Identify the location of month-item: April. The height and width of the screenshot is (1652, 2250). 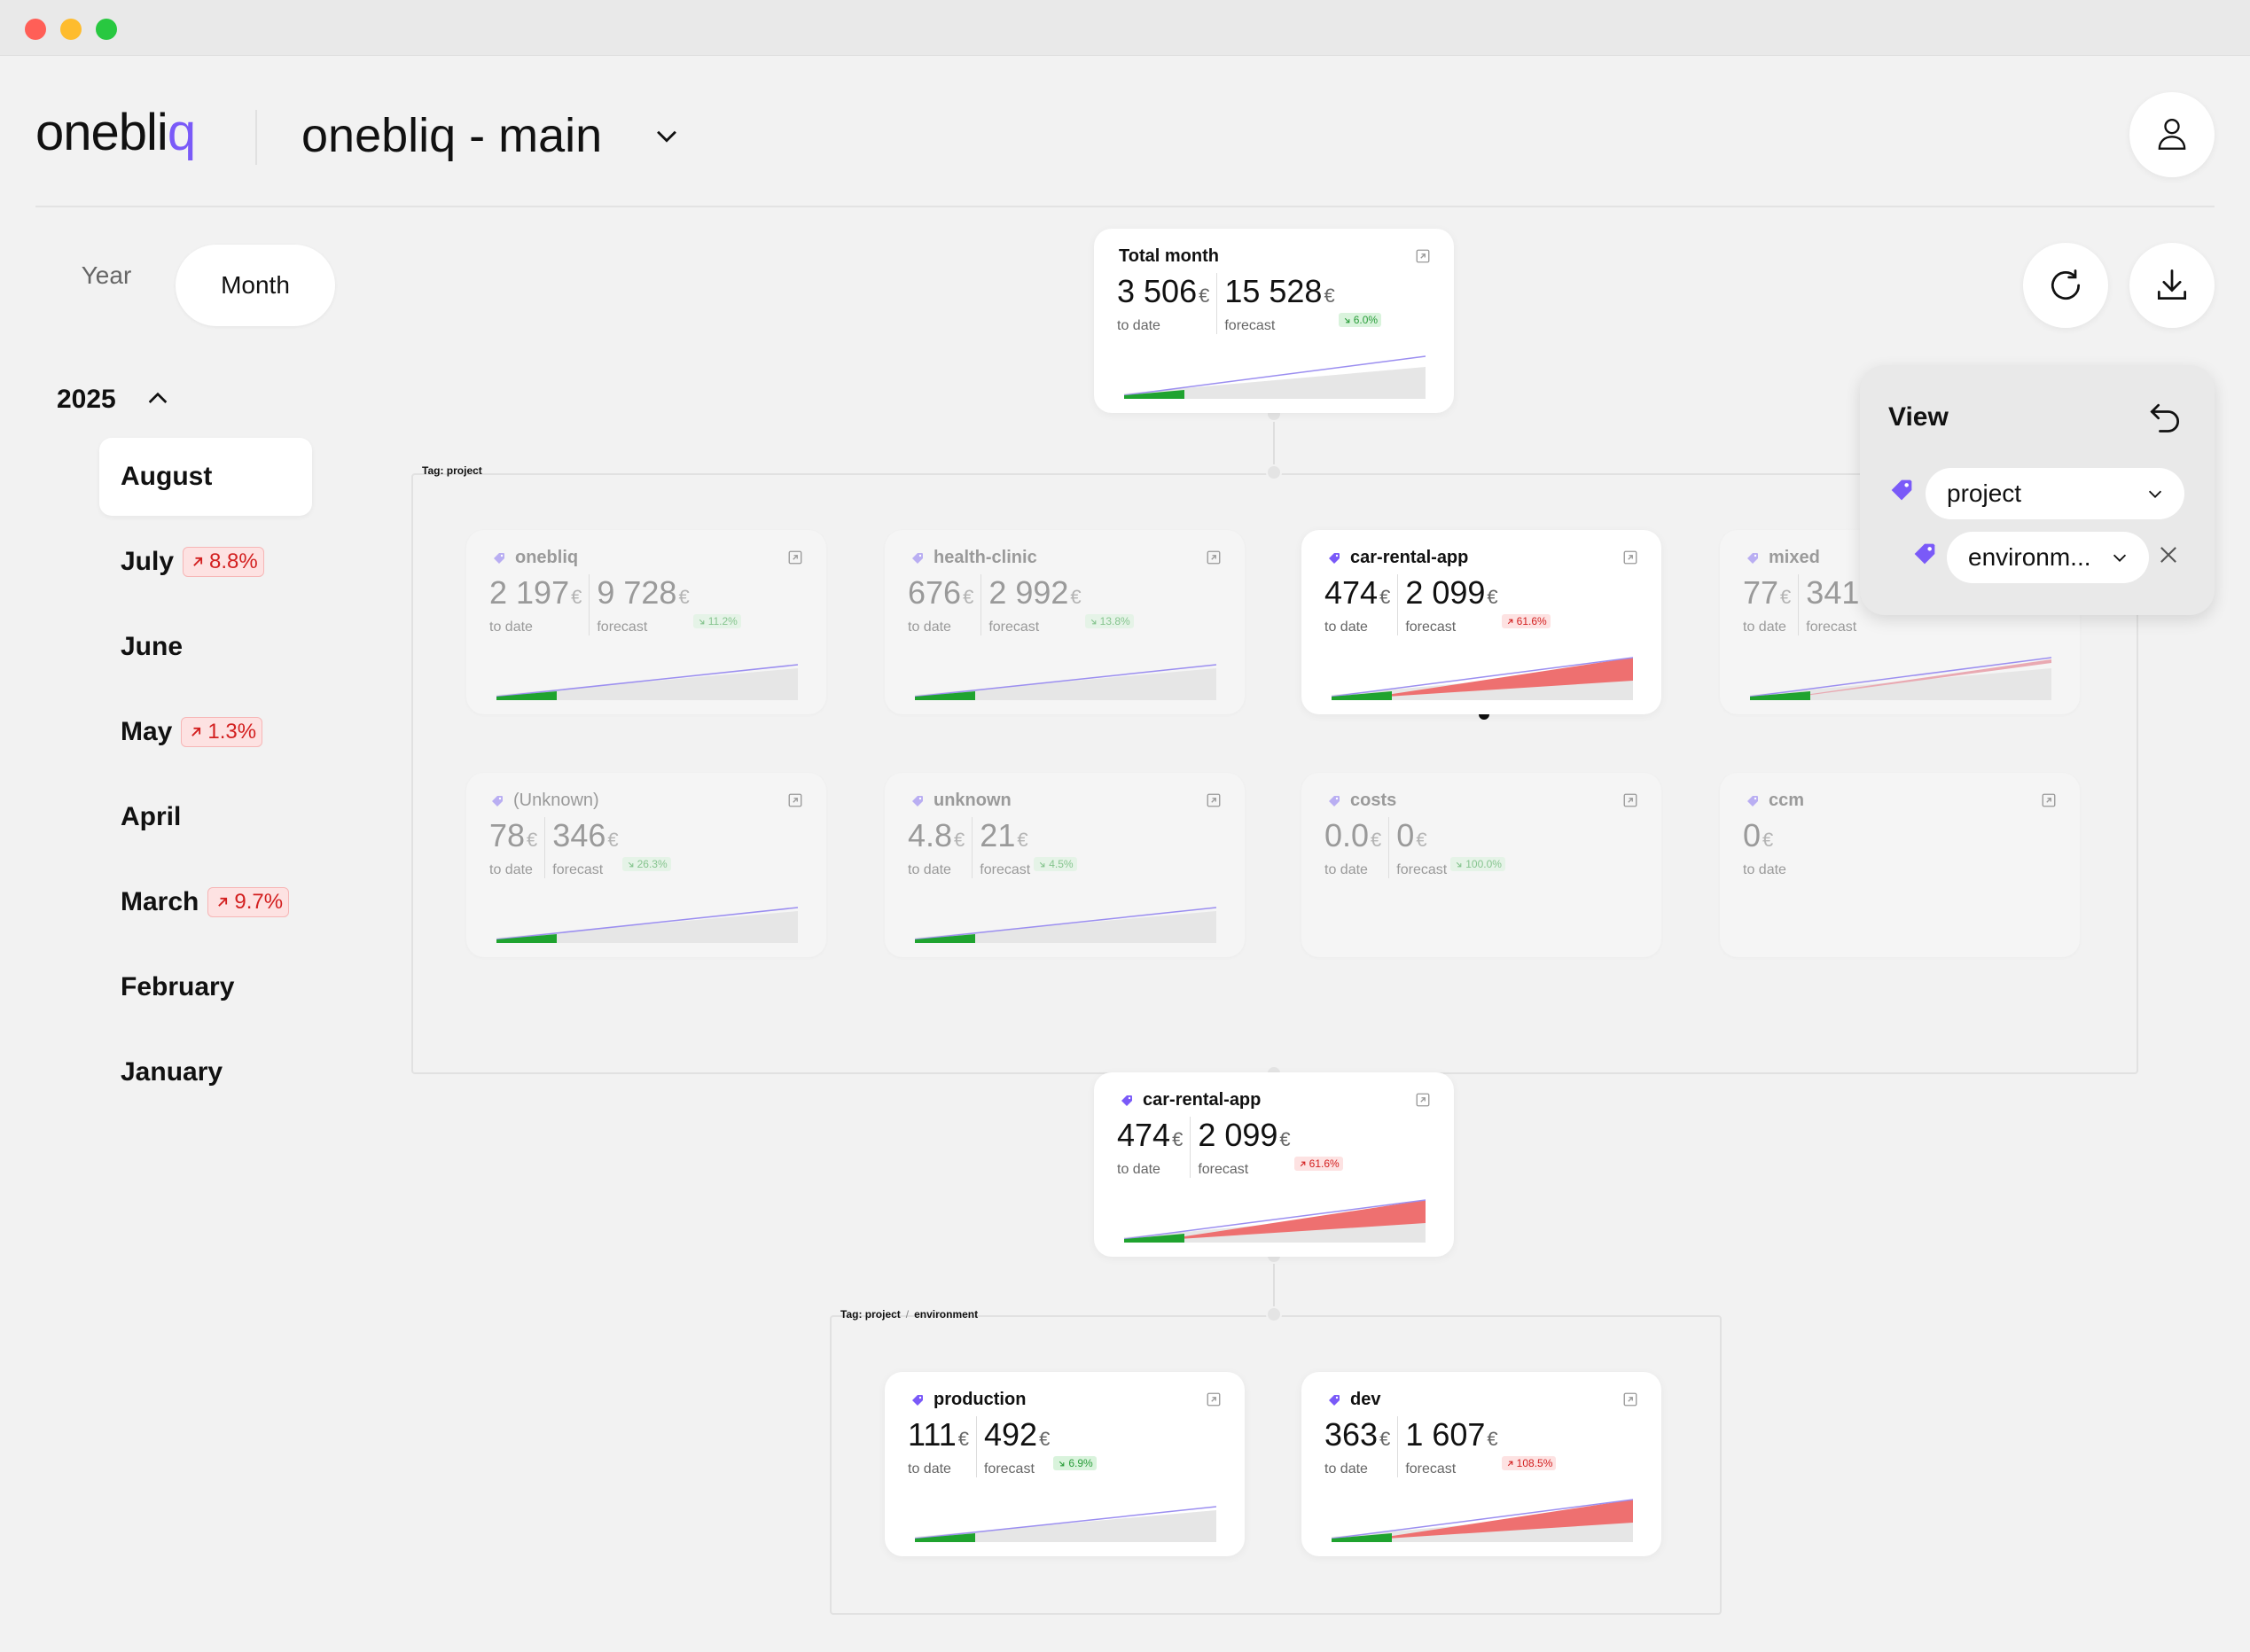
(205, 817).